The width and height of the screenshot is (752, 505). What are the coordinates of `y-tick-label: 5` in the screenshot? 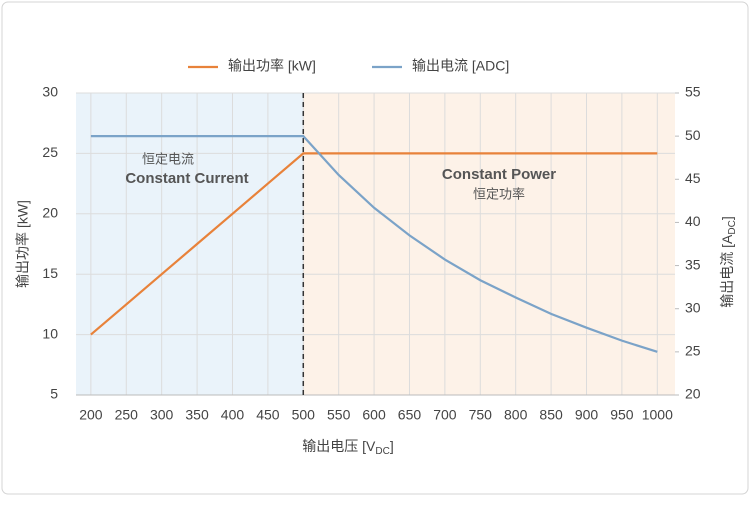 It's located at (54, 394).